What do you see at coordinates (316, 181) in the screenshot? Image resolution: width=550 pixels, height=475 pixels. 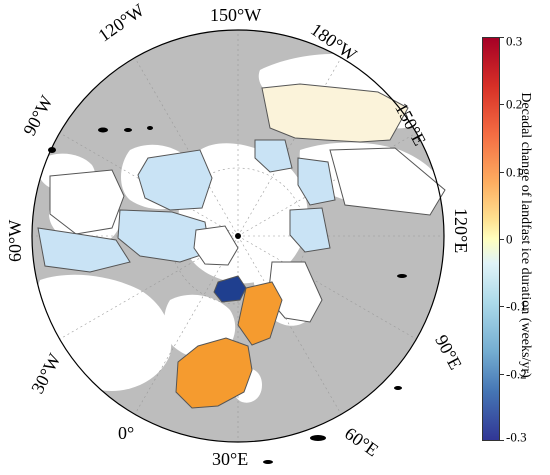 I see `region-kara-inner` at bounding box center [316, 181].